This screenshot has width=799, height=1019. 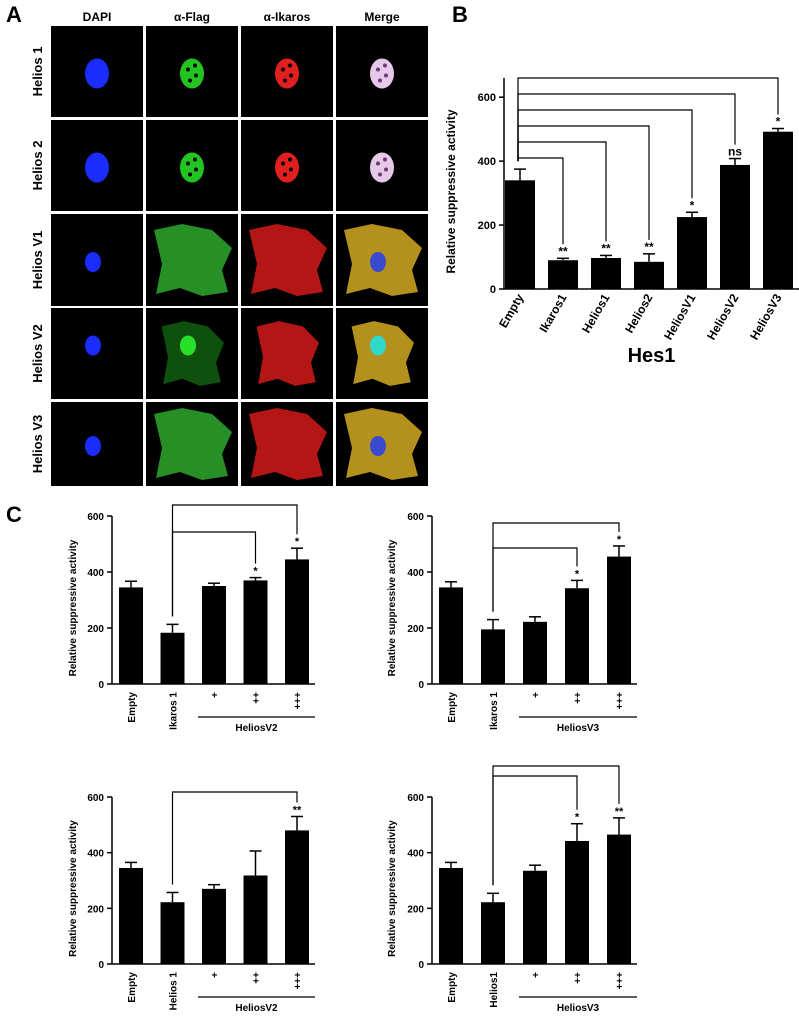 I want to click on x-tick-label: HeliosV2, so click(x=723, y=316).